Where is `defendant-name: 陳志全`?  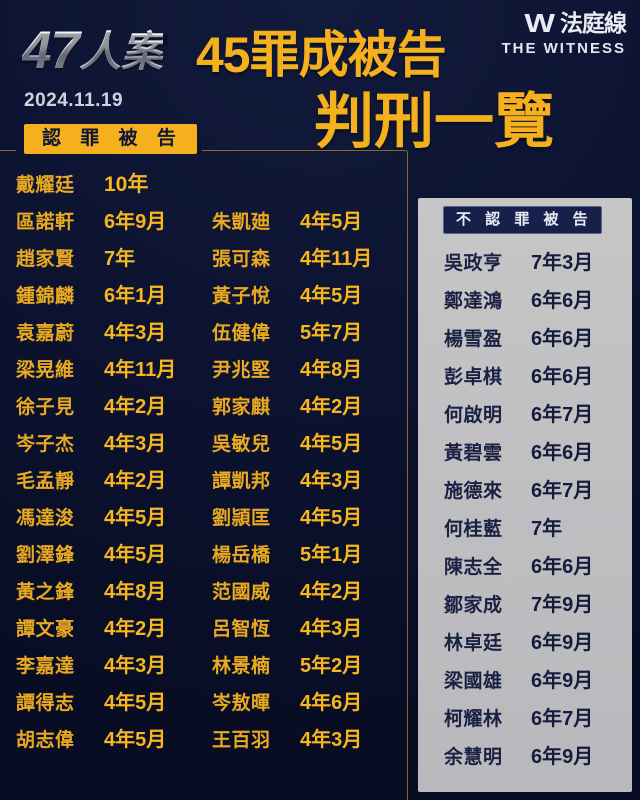
defendant-name: 陳志全 is located at coordinates (473, 567).